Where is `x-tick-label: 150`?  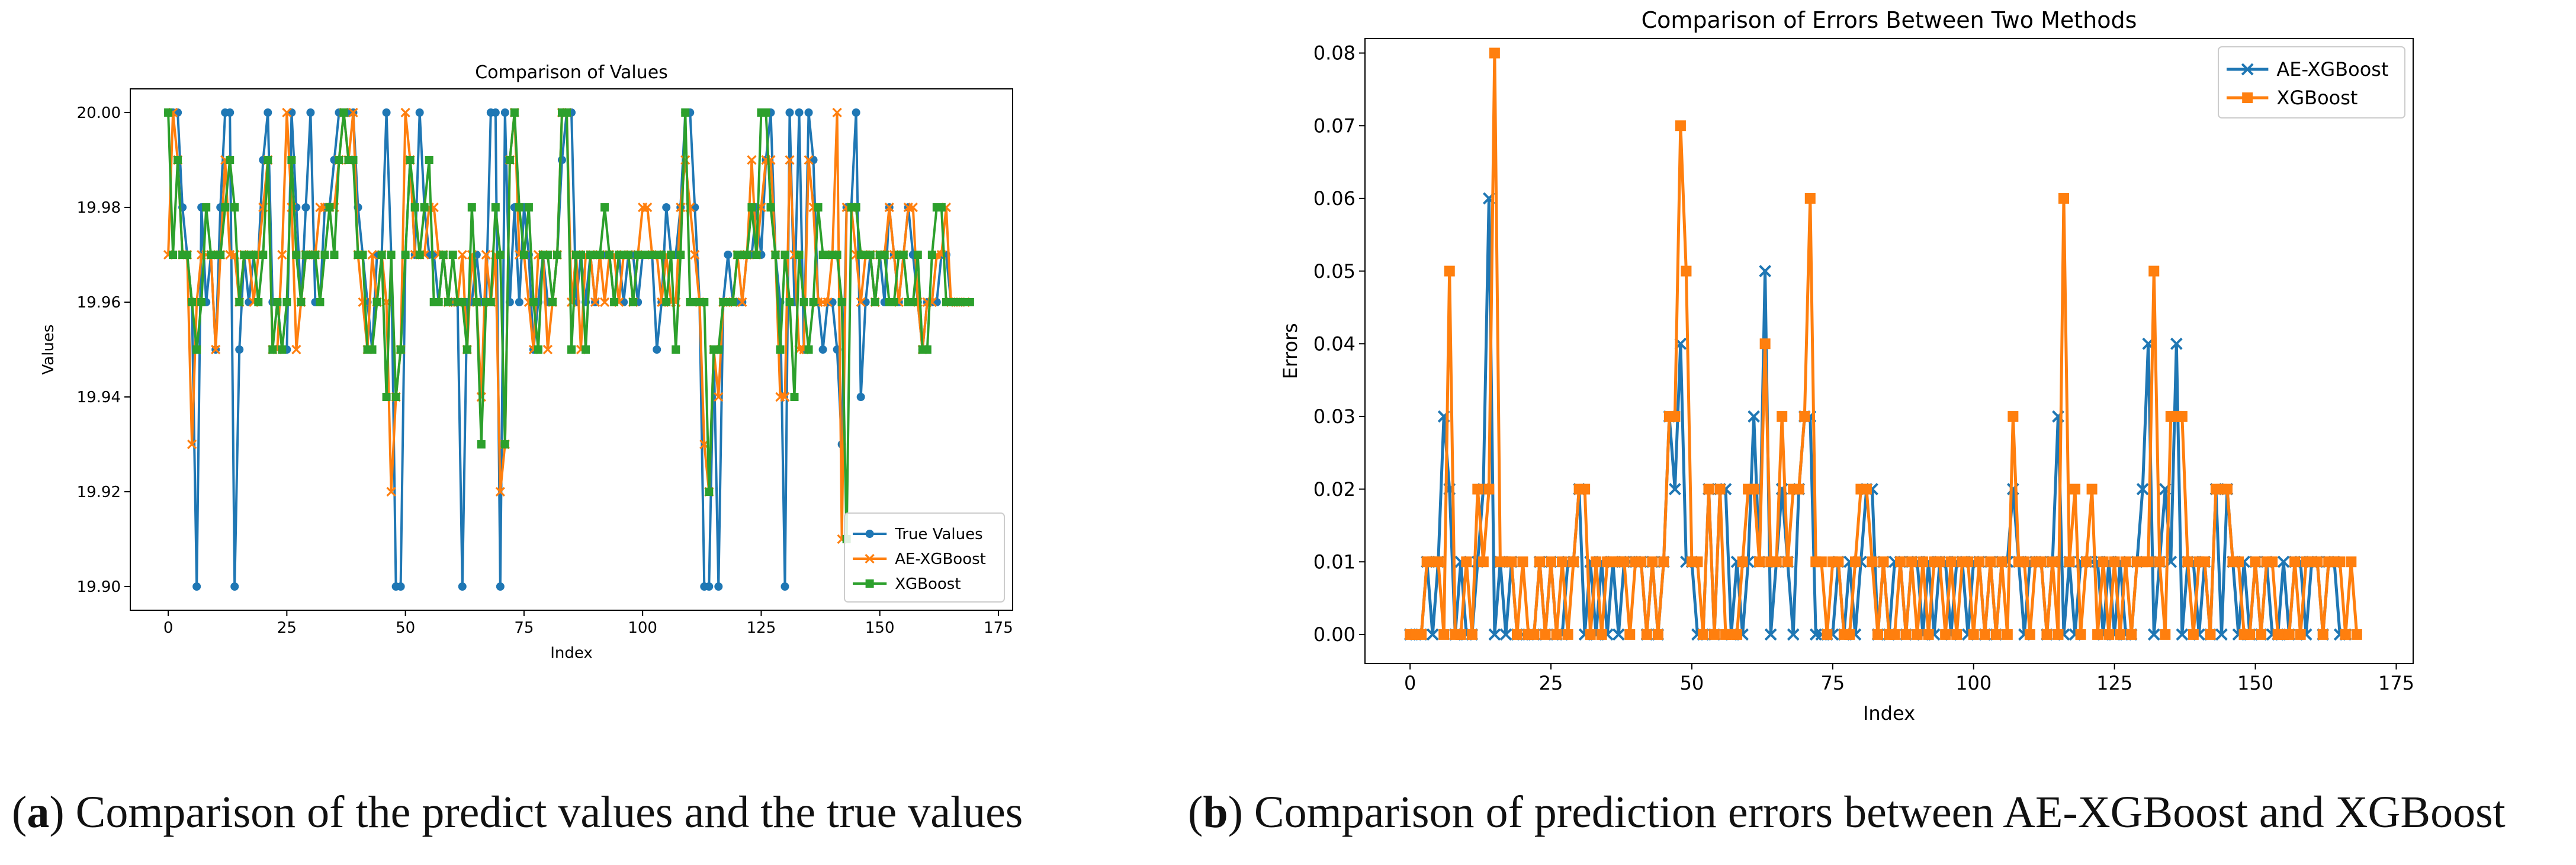
x-tick-label: 150 is located at coordinates (880, 628).